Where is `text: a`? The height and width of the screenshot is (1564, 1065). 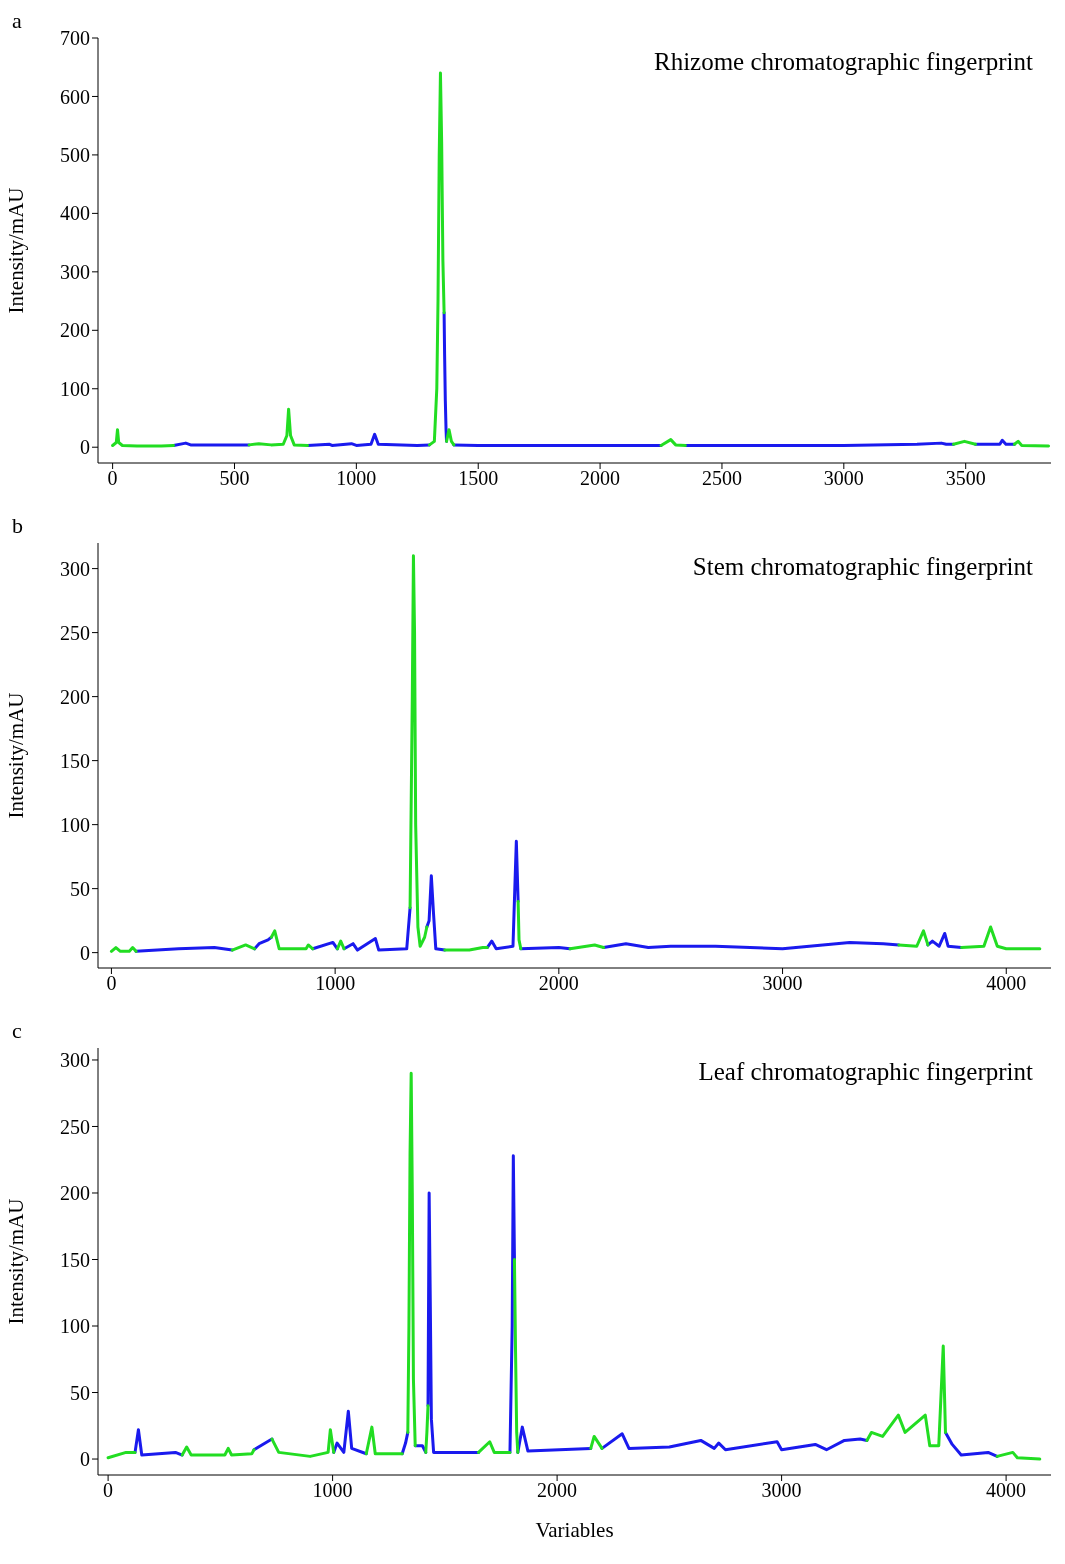
text: a is located at coordinates (17, 21).